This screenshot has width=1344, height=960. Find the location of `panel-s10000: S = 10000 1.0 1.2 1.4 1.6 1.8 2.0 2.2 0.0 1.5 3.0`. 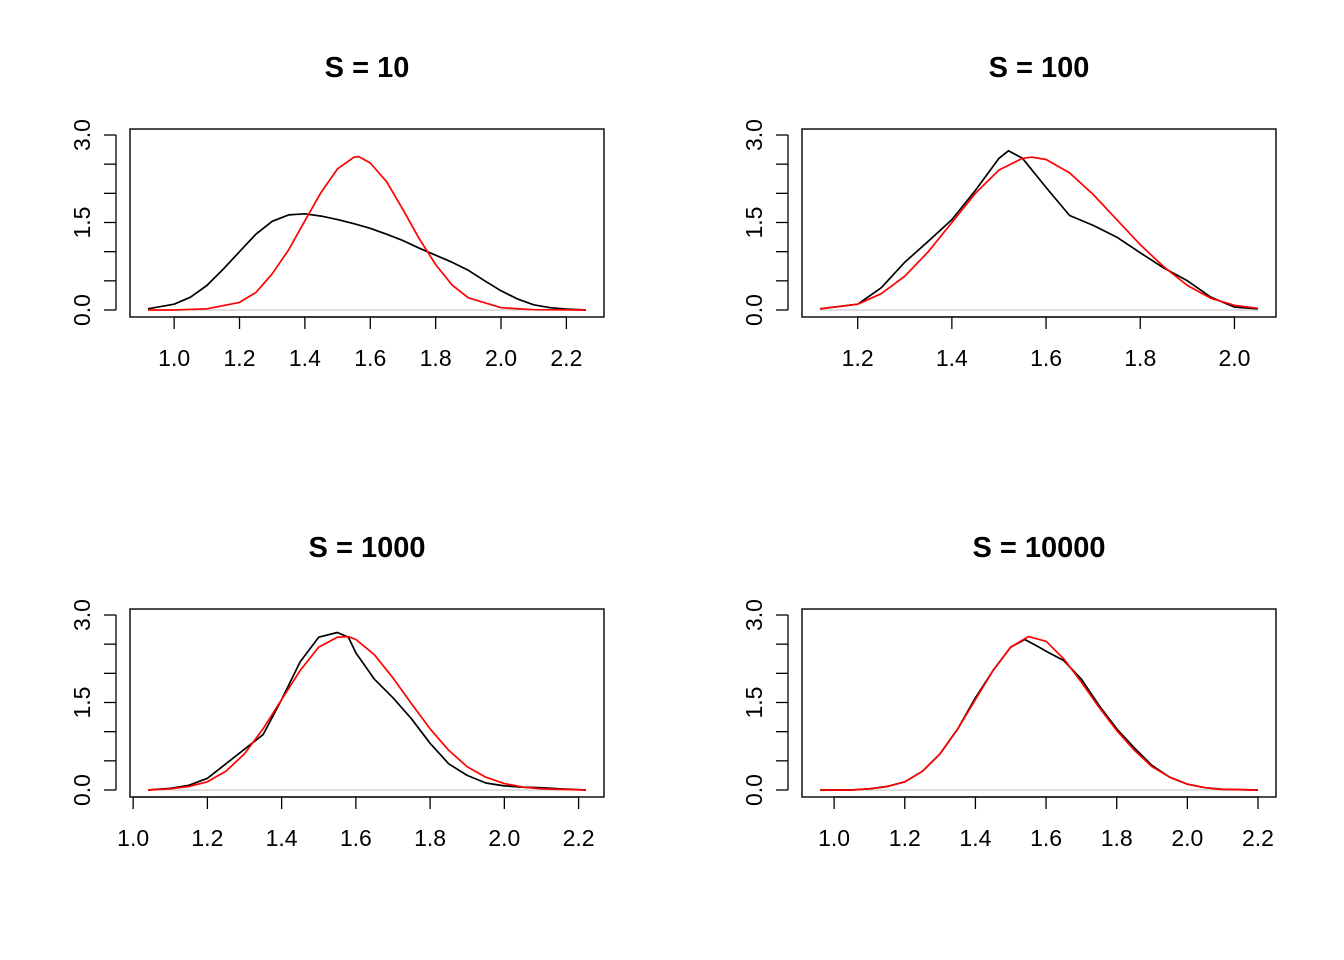

panel-s10000: S = 10000 1.0 1.2 1.4 1.6 1.8 2.0 2.2 0.0 1.5 3.0 is located at coordinates (1009, 691).